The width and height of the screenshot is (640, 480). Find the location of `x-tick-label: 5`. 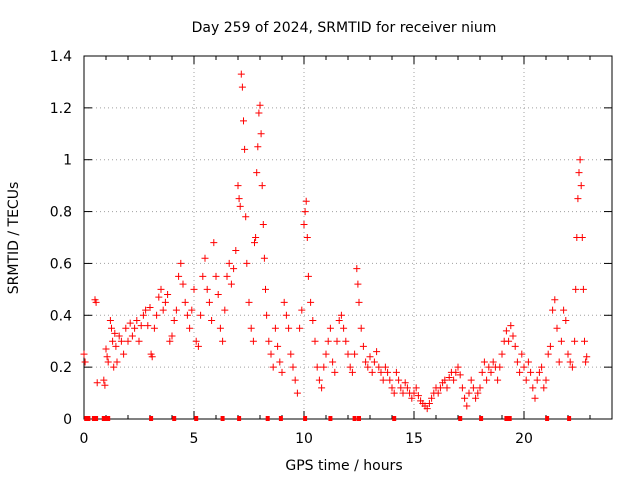

x-tick-label: 5 is located at coordinates (194, 439).